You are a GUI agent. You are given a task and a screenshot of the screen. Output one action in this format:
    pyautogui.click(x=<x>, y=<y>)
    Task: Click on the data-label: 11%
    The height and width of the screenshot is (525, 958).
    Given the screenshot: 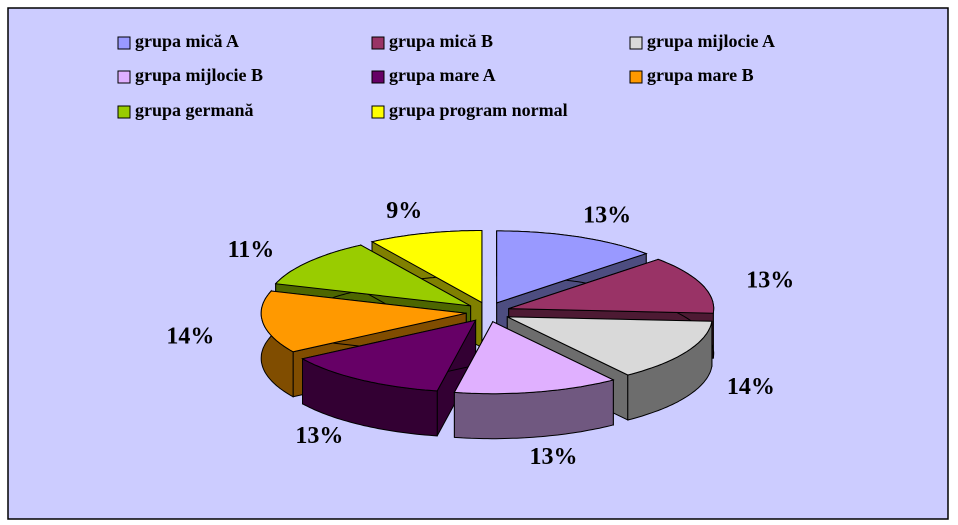 What is the action you would take?
    pyautogui.click(x=251, y=250)
    